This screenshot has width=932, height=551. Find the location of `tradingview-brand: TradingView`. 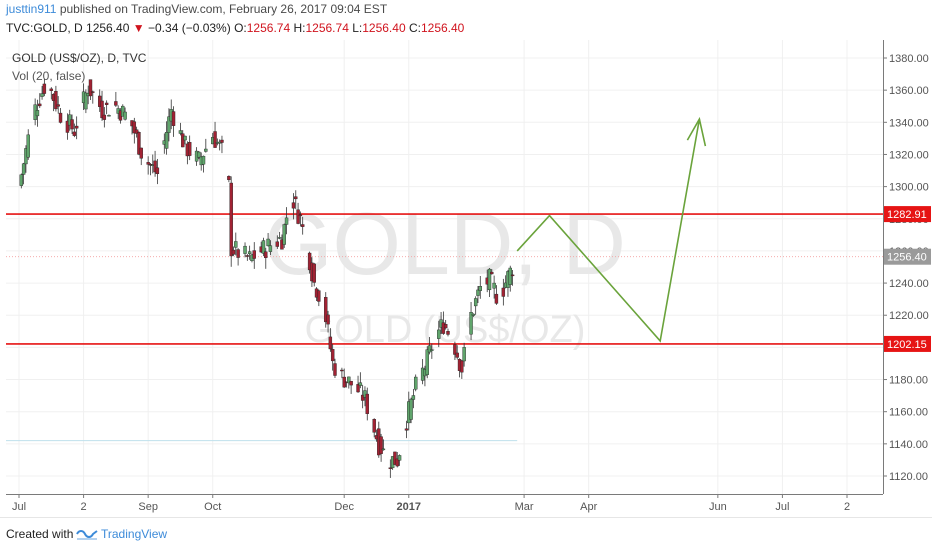

tradingview-brand: TradingView is located at coordinates (134, 534).